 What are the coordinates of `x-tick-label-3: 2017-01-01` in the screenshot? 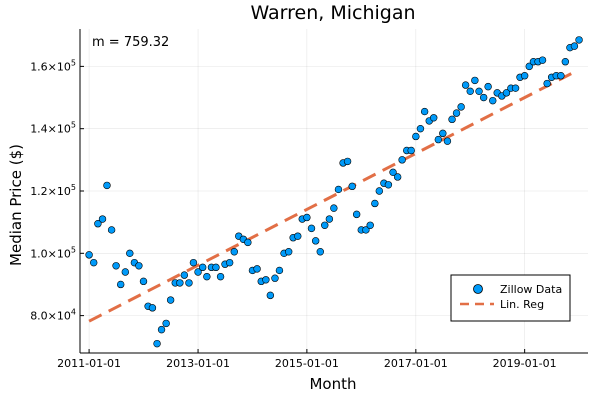 It's located at (416, 363).